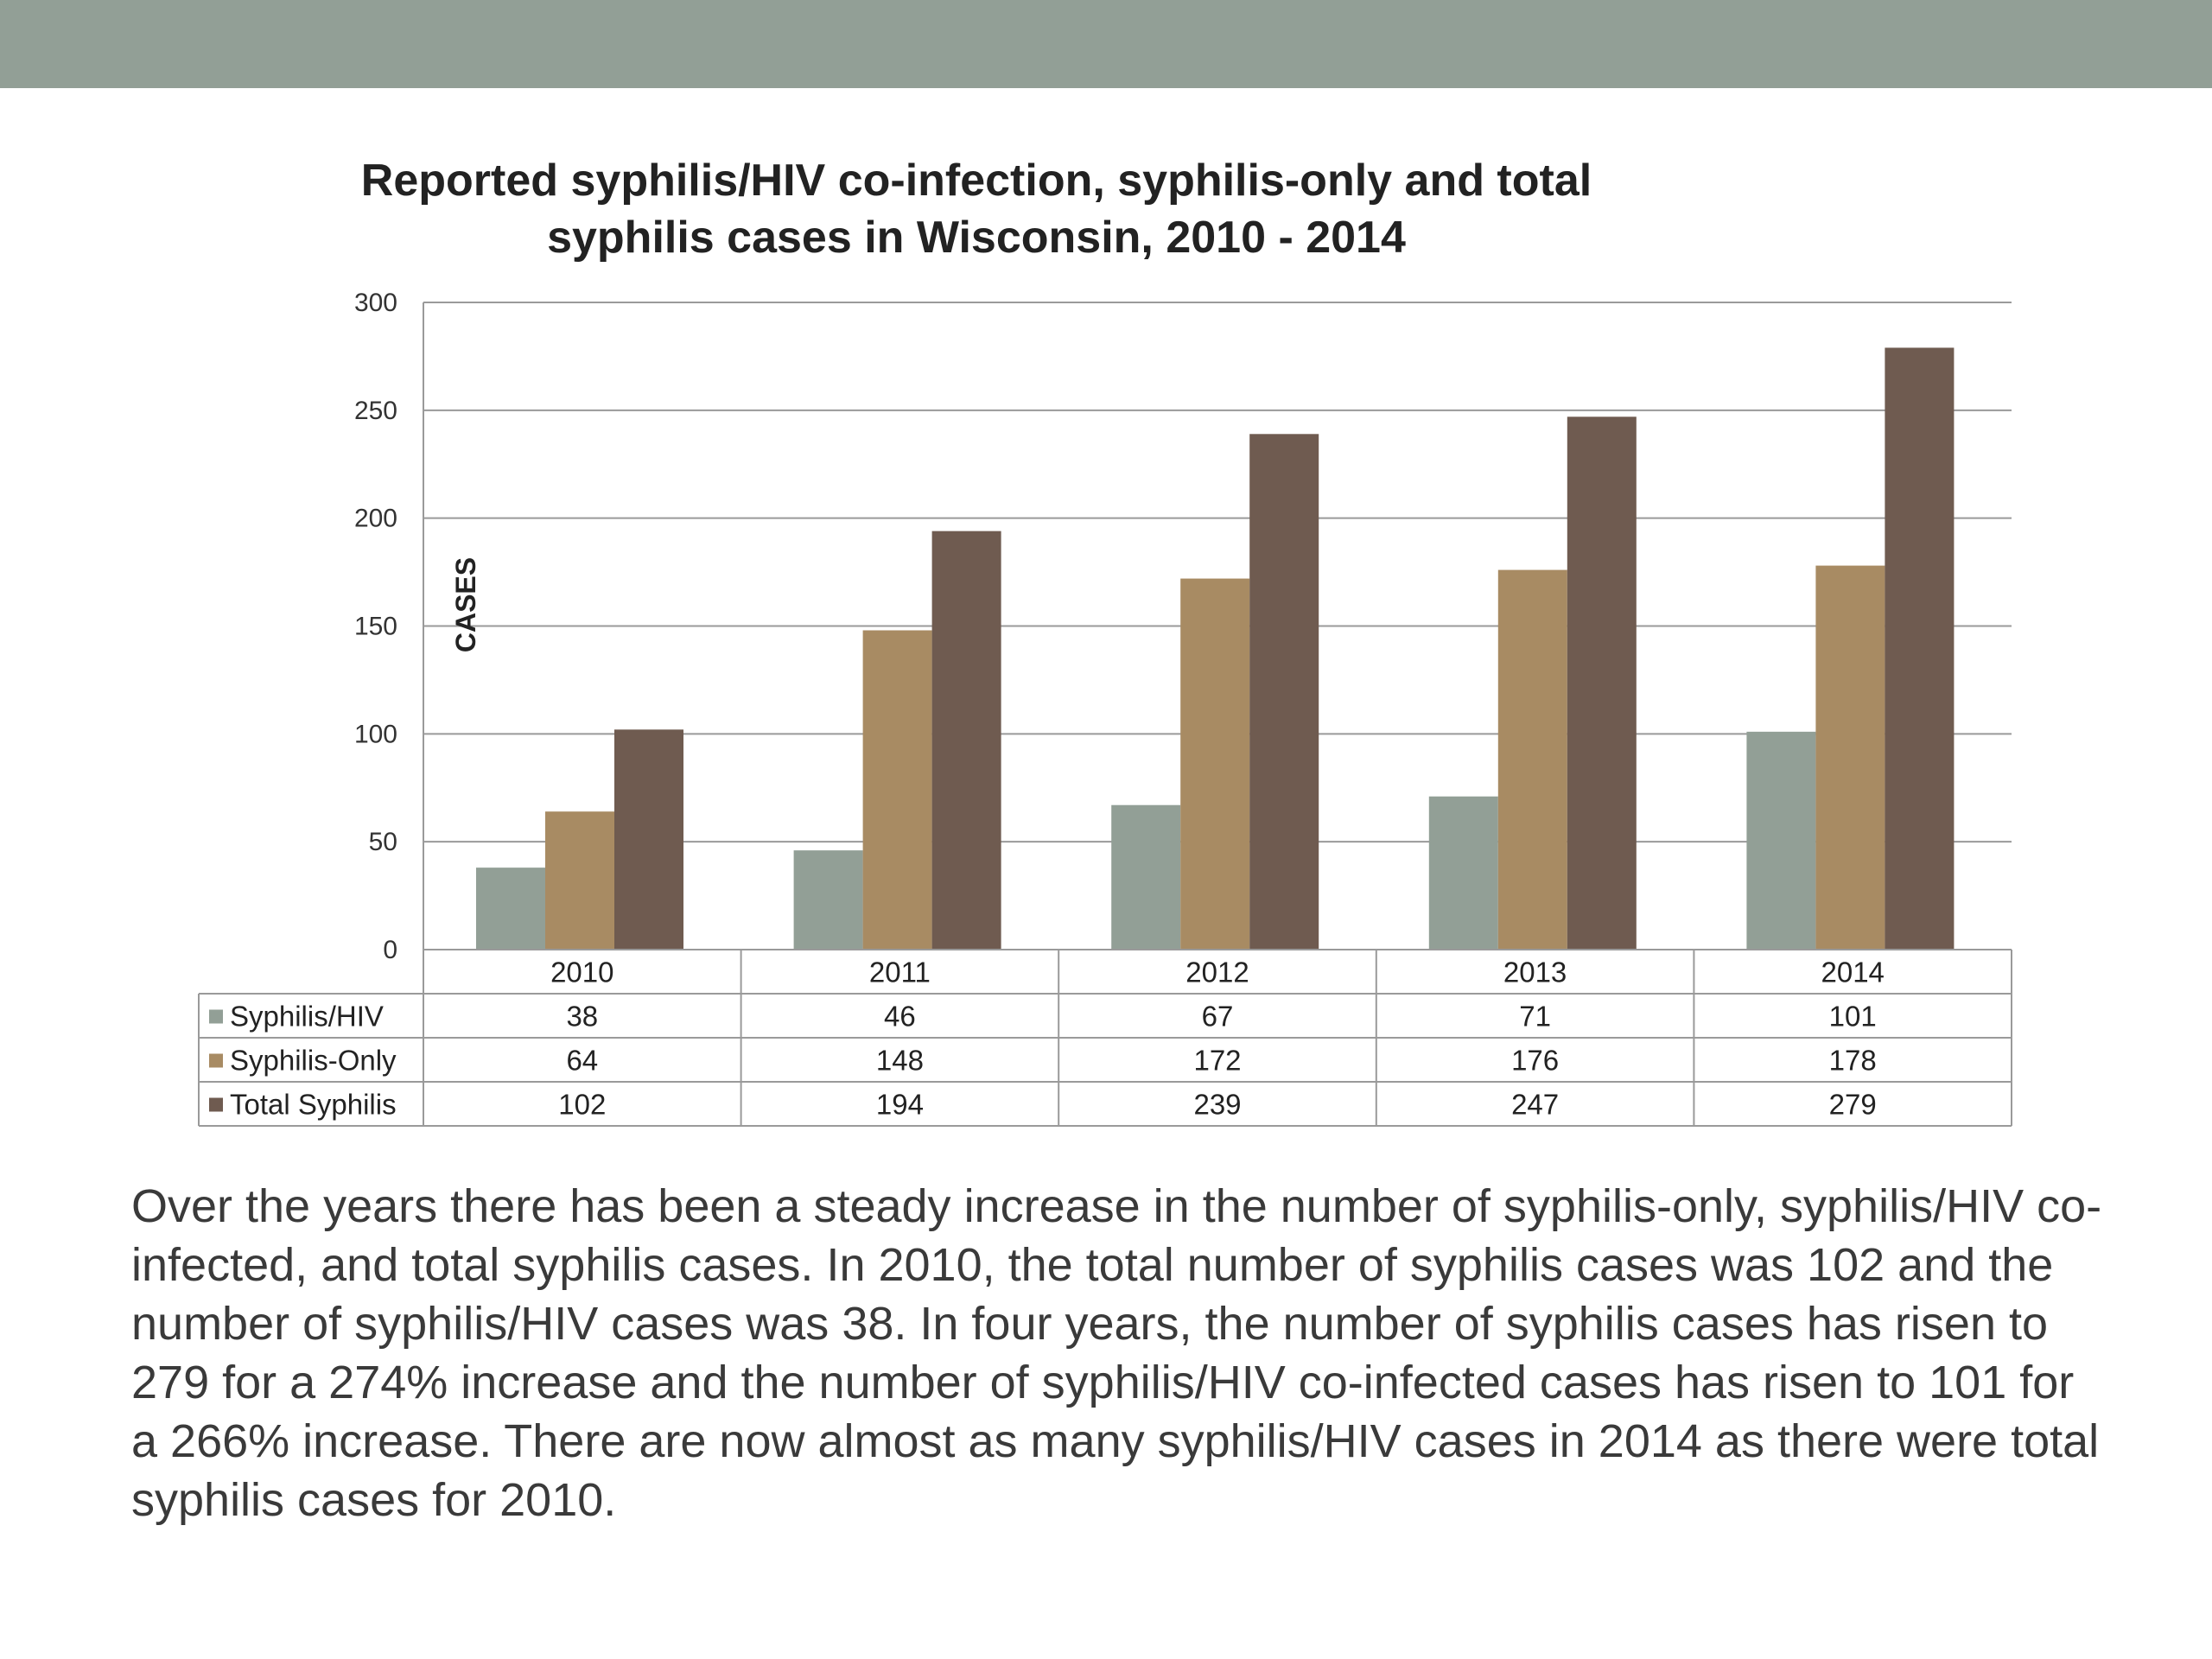  I want to click on table-cell-value: 194, so click(900, 1105).